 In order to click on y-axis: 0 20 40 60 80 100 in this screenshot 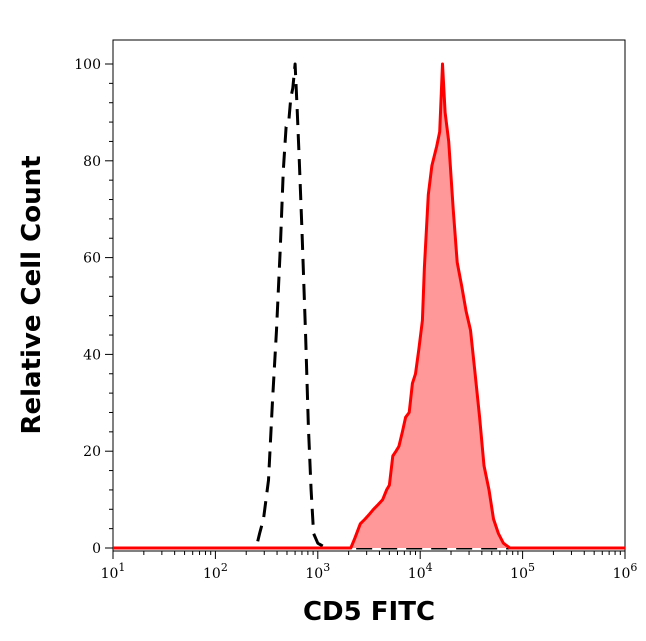, I will do `click(93, 307)`.